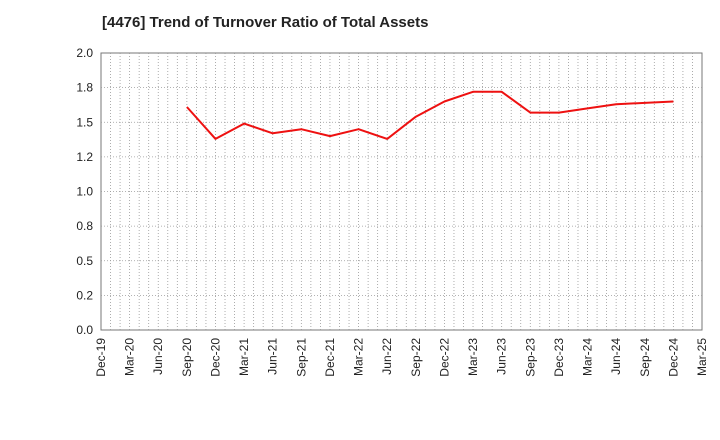  I want to click on y-tick-label: 1.2, so click(84, 157).